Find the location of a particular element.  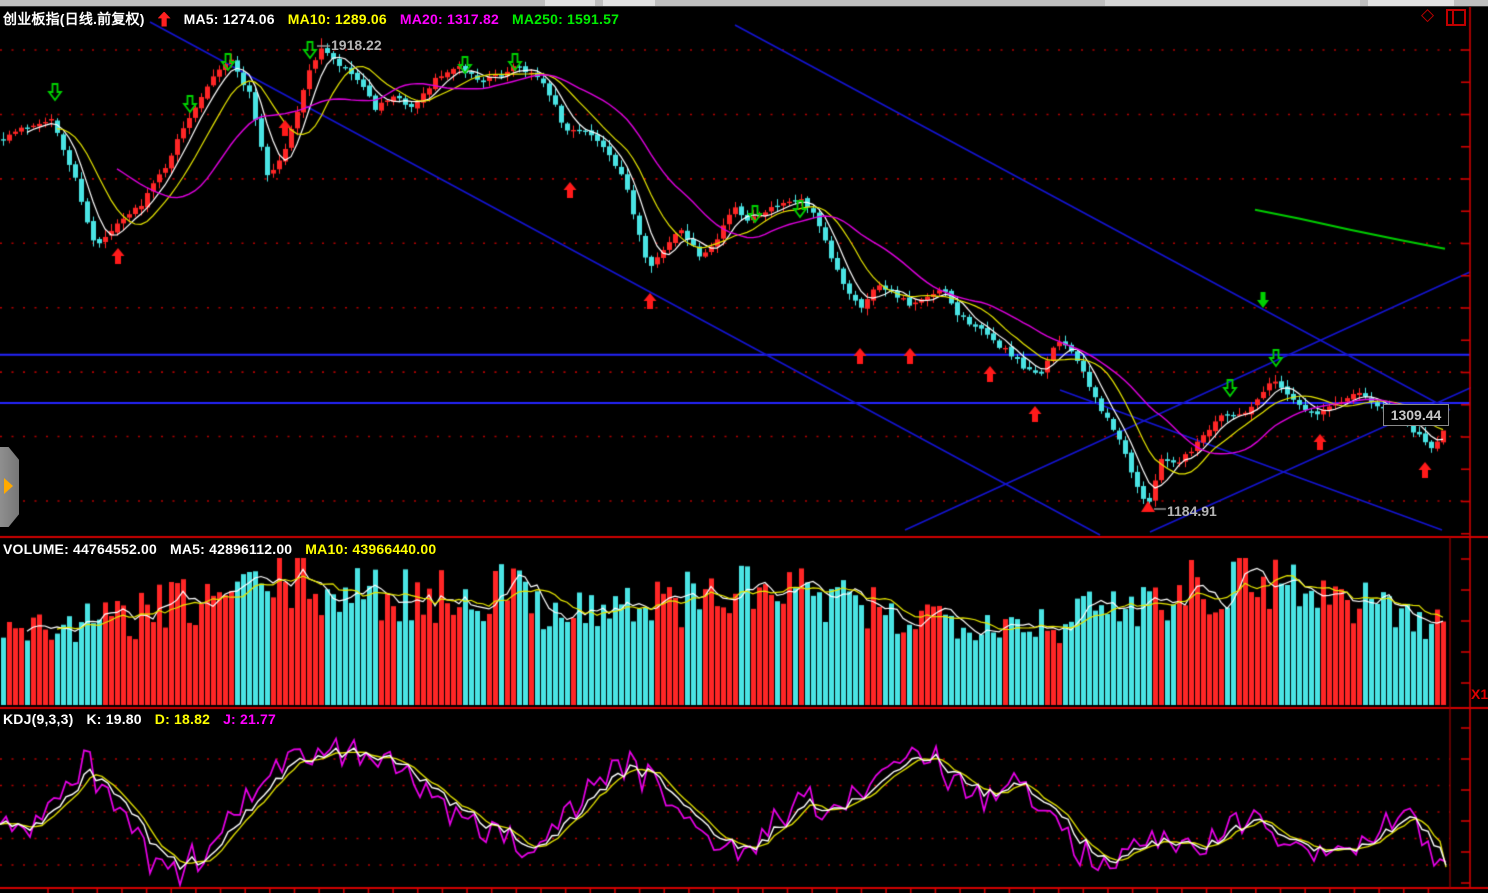

volume-value: VOLUME: 44764552.00 is located at coordinates (80, 549).